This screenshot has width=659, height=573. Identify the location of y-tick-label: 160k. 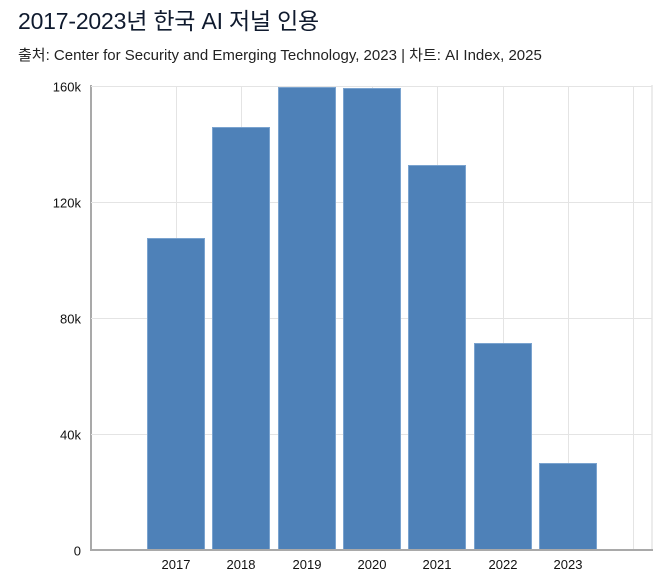
(66, 87).